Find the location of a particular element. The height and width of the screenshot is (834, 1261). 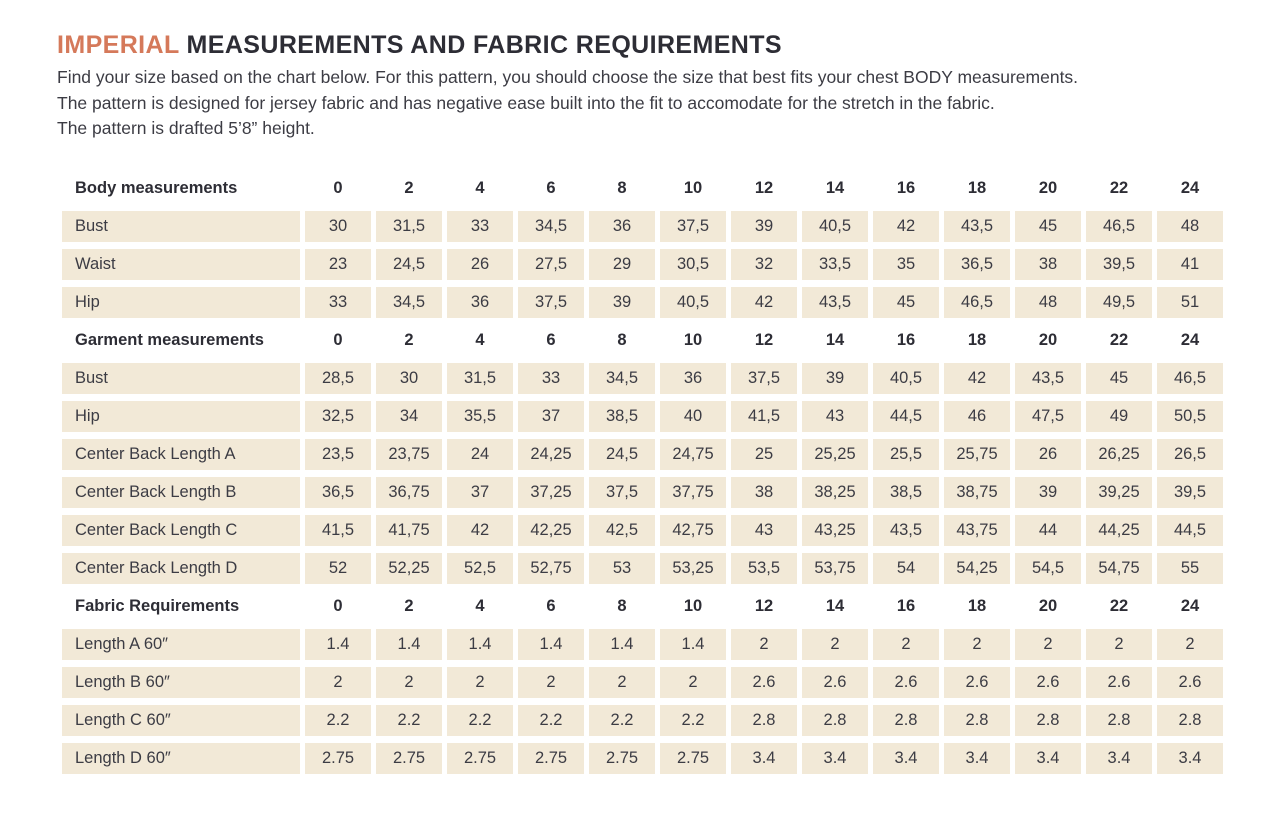

measurement-value: 23,75 is located at coordinates (409, 455).